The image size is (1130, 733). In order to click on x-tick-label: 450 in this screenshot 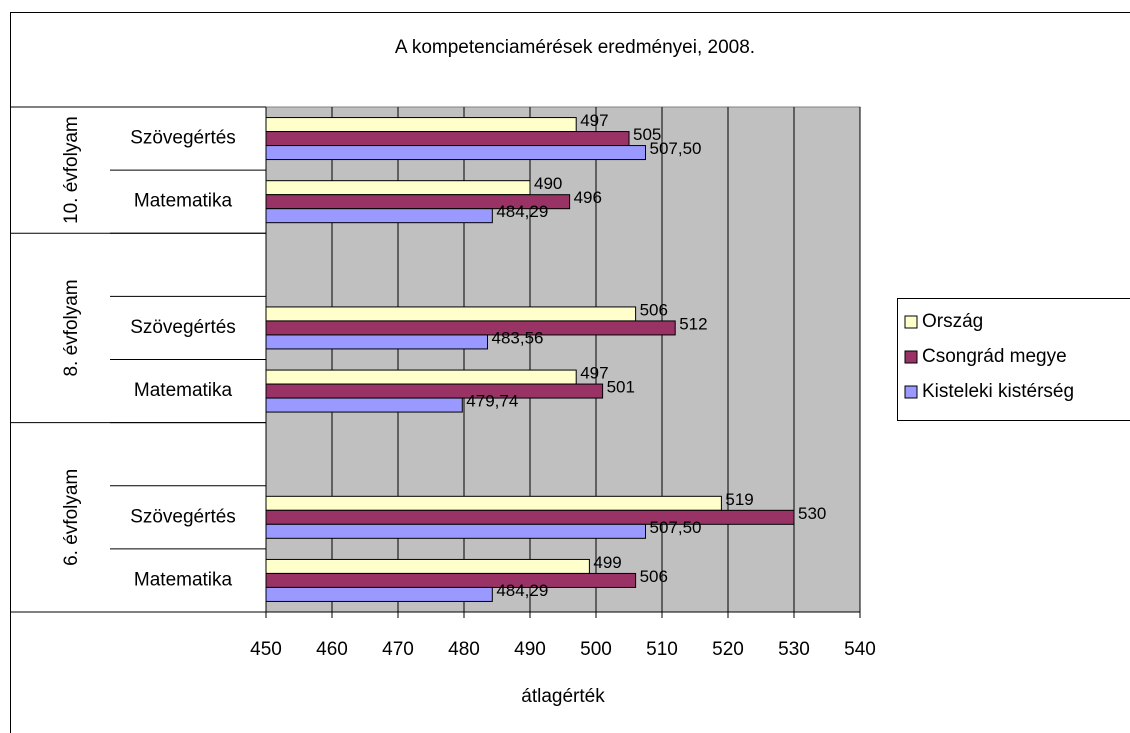, I will do `click(266, 649)`.